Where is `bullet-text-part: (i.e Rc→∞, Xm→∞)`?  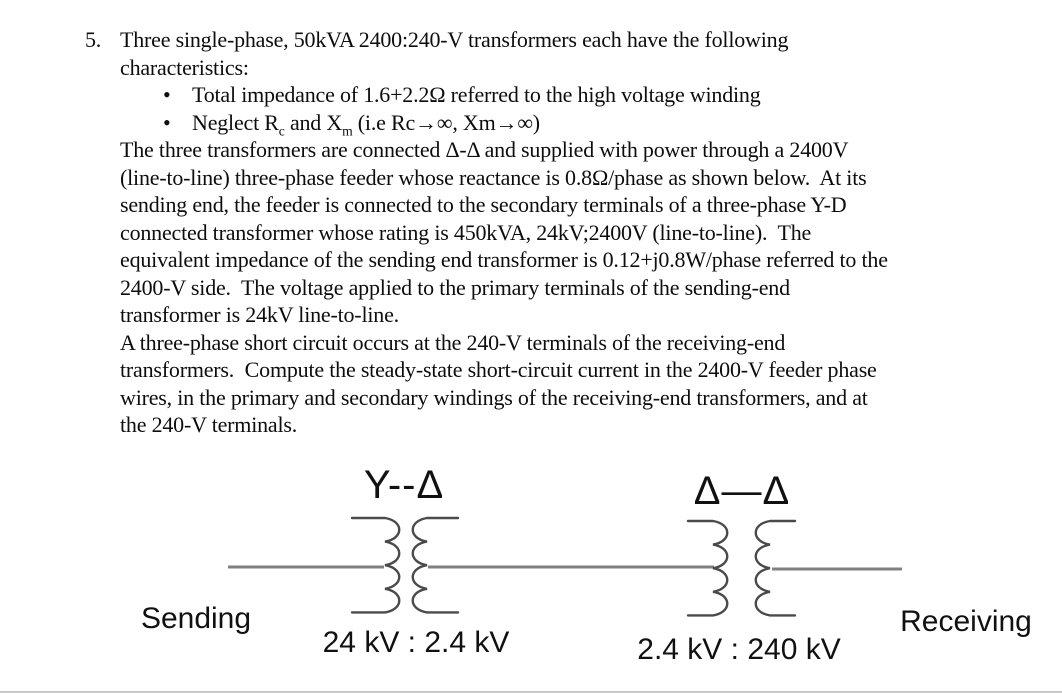
bullet-text-part: (i.e Rc→∞, Xm→∞) is located at coordinates (446, 122).